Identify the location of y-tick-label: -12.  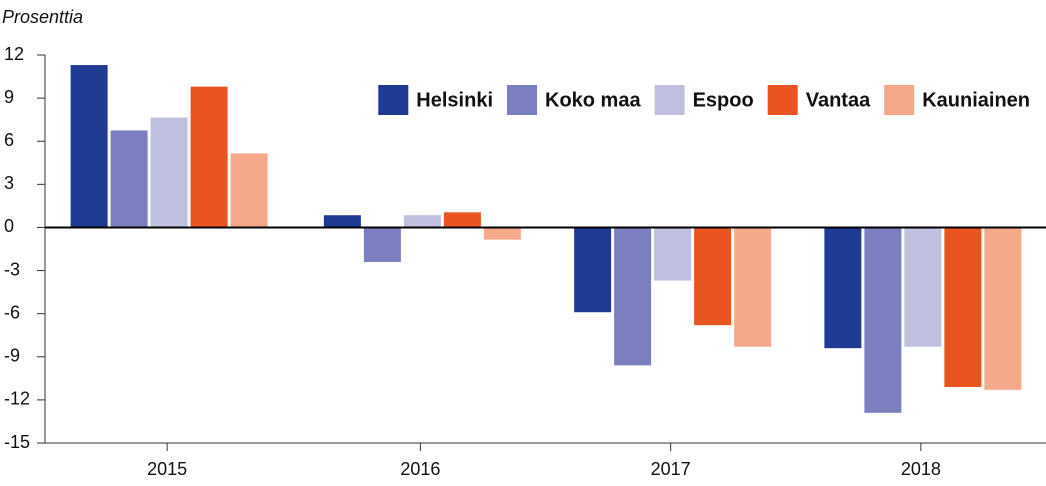
(17, 399).